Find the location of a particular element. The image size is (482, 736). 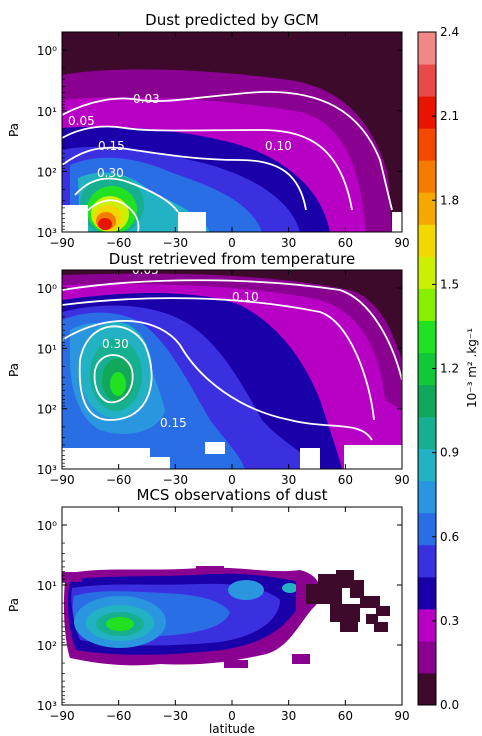

mcs-x-tick-label: 90 is located at coordinates (401, 716).